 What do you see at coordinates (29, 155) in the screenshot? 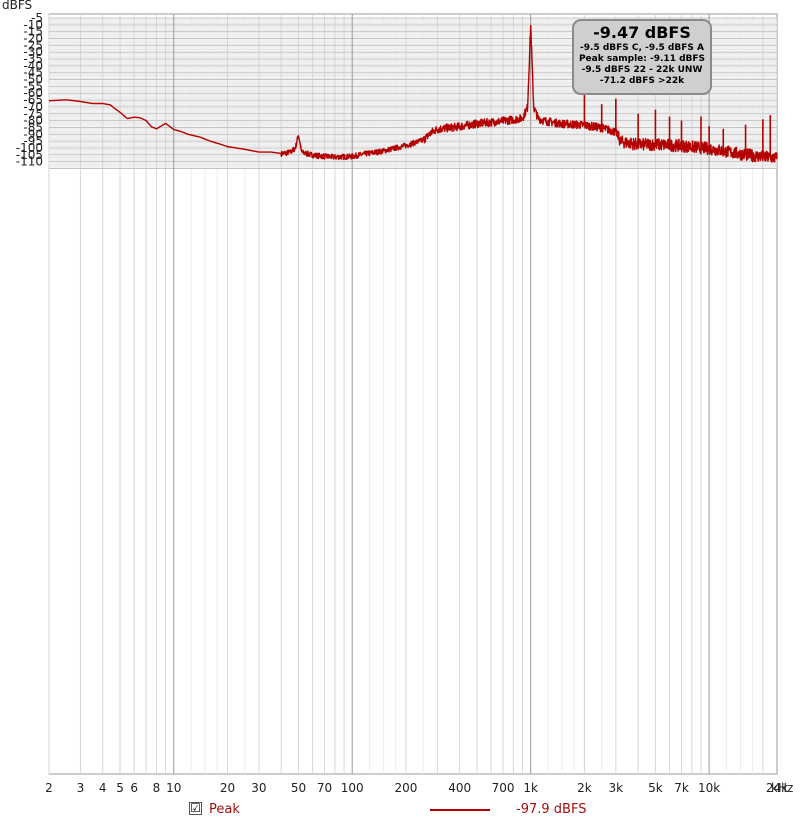
I see `y-tick-label: -105` at bounding box center [29, 155].